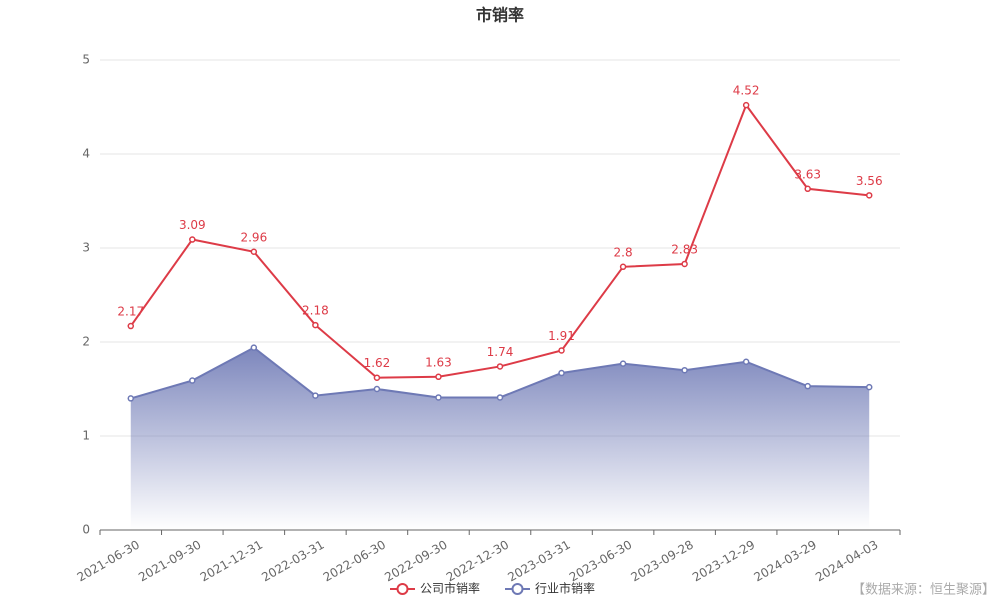  What do you see at coordinates (923, 590) in the screenshot?
I see `source-note: 【数据来源：恒生聚源】` at bounding box center [923, 590].